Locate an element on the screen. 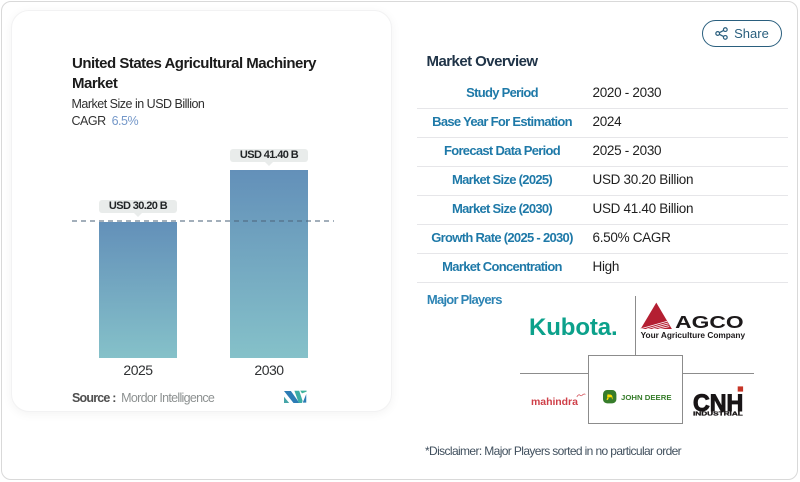 The image size is (800, 482). svg-text: JOHN DEERE is located at coordinates (646, 397).